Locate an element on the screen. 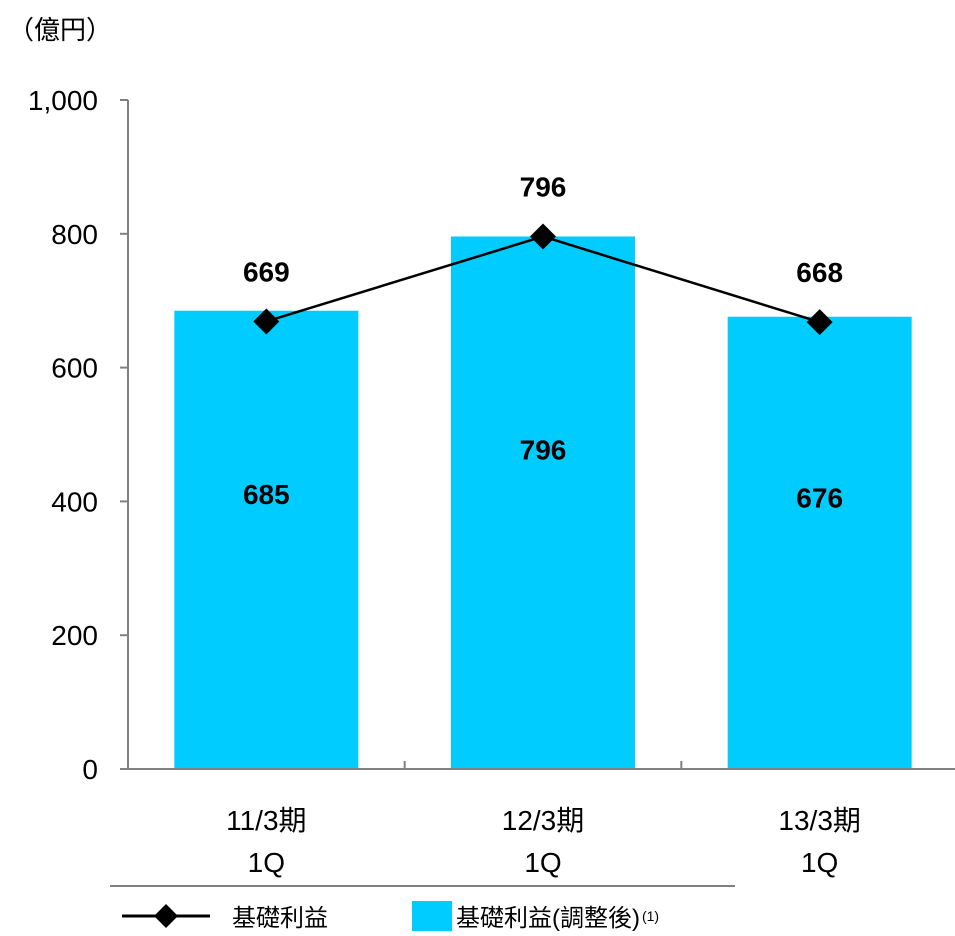 This screenshot has width=955, height=936. y-tick-label: 1,000 is located at coordinates (63, 100).